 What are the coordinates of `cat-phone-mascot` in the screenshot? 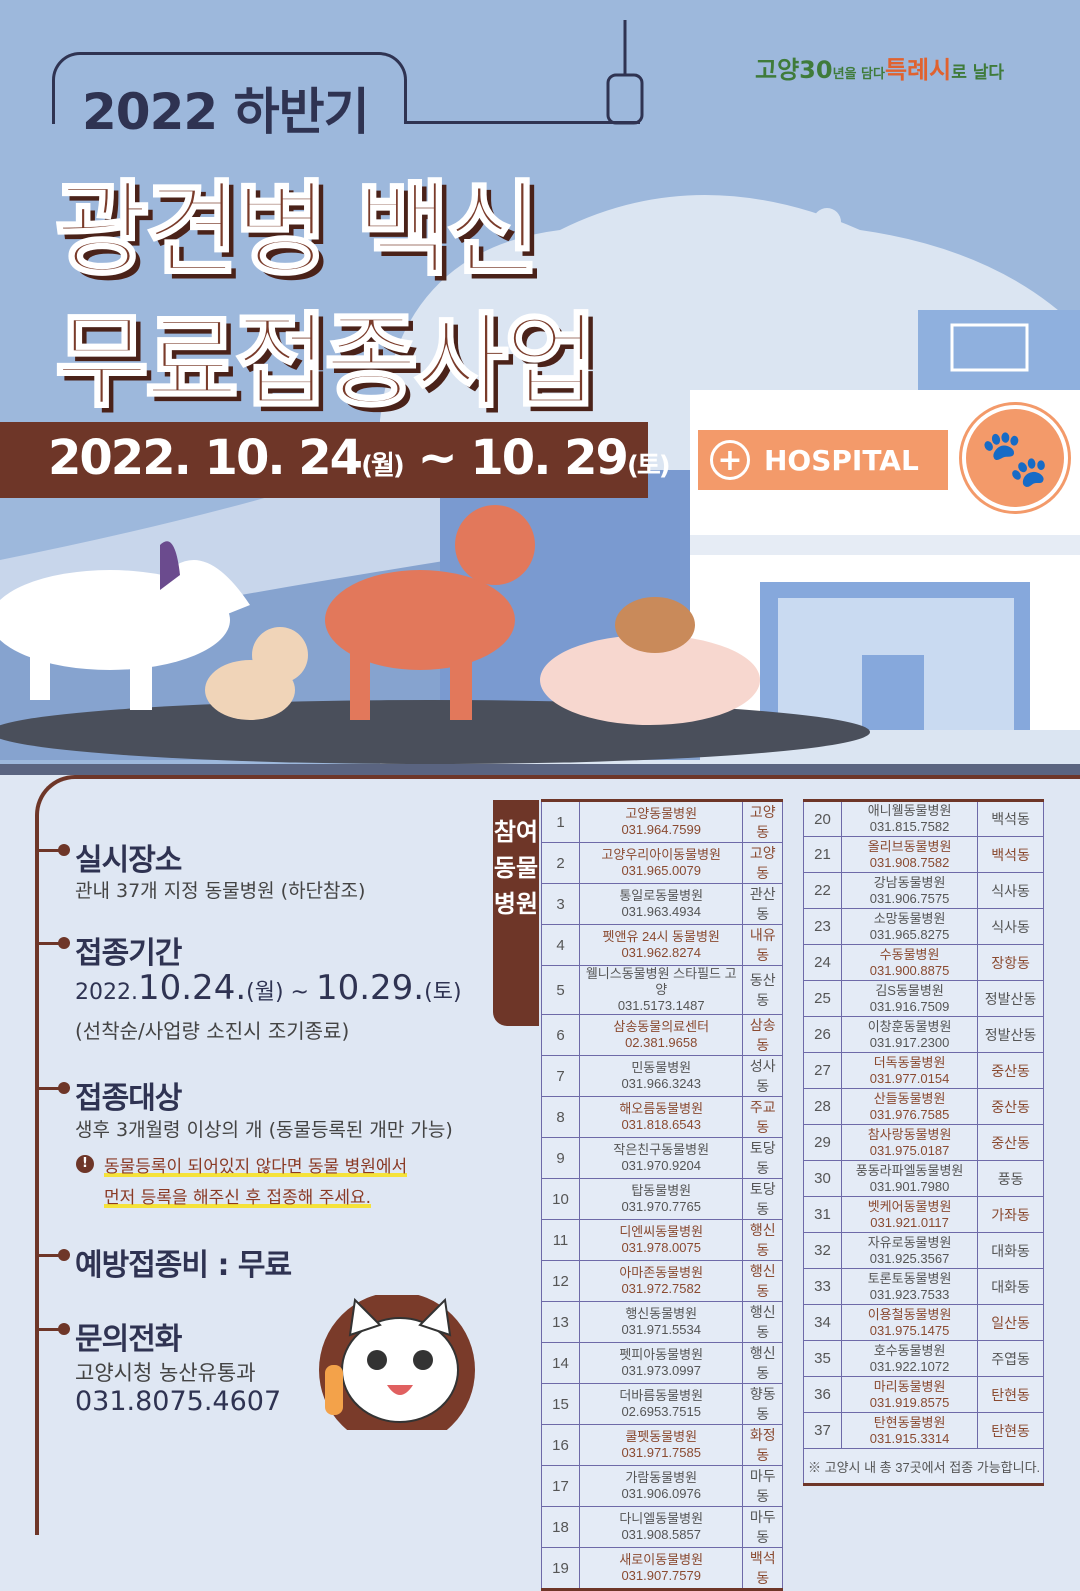 It's located at (397, 1362).